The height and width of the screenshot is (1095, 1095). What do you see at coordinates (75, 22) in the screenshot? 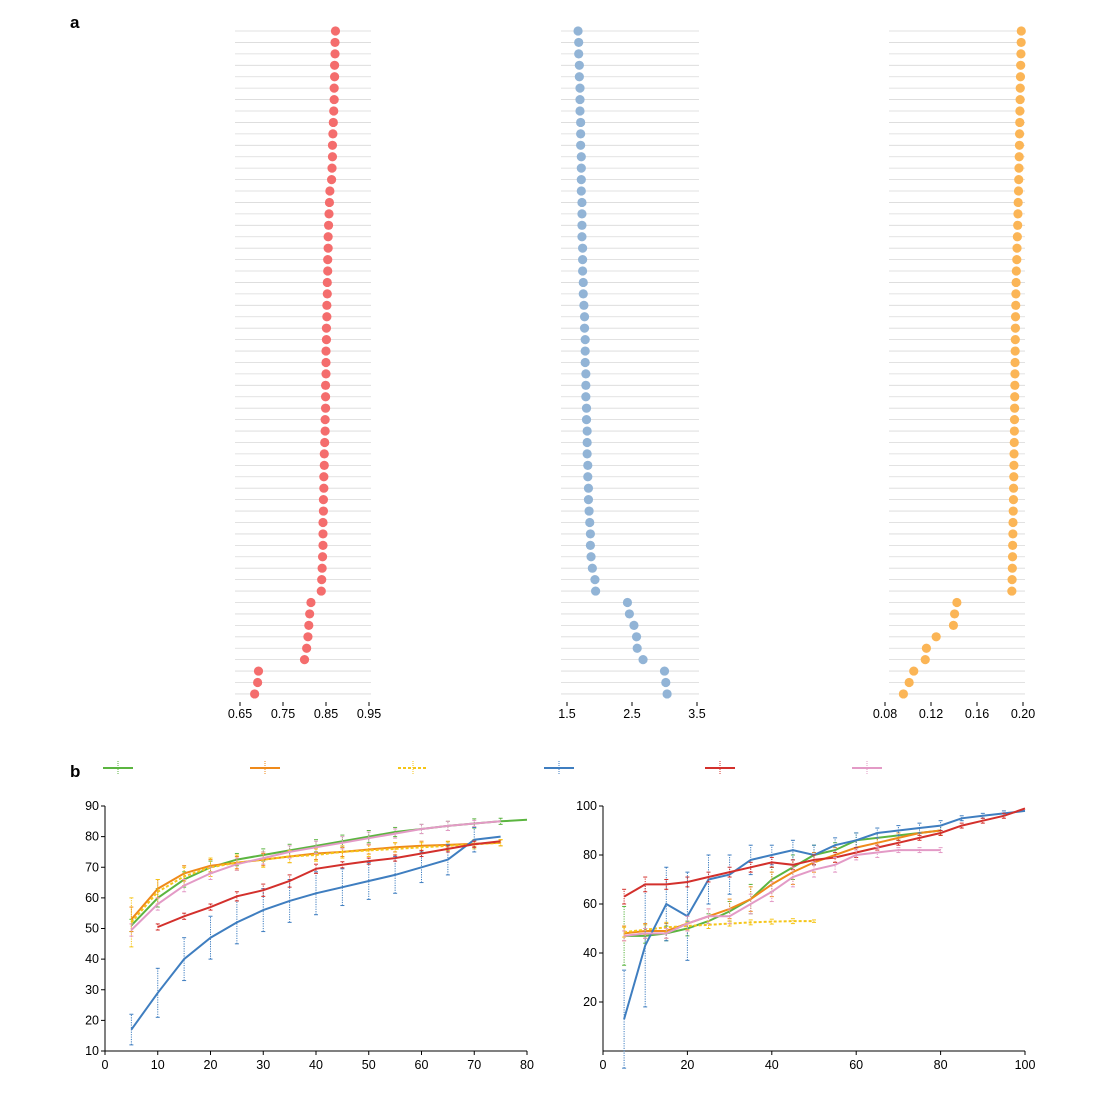
I see `panel-a-letter: a` at bounding box center [75, 22].